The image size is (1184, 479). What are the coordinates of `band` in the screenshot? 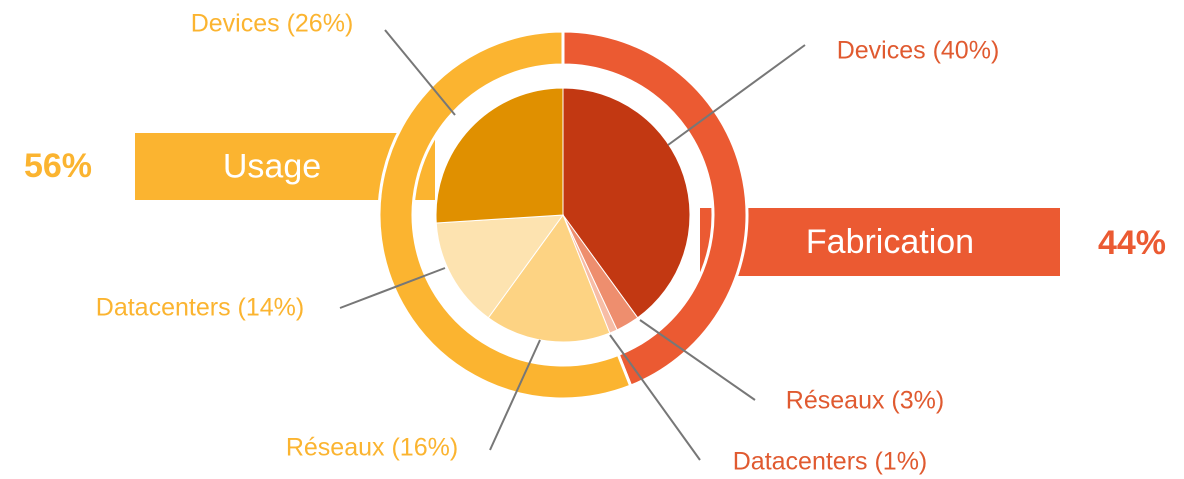 It's located at (880, 242).